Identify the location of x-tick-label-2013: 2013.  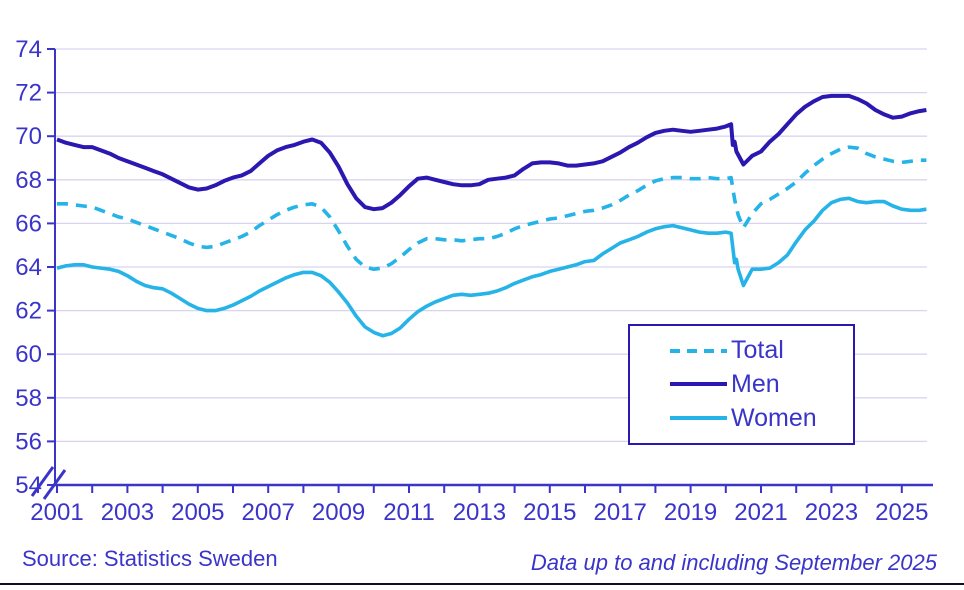
(479, 512).